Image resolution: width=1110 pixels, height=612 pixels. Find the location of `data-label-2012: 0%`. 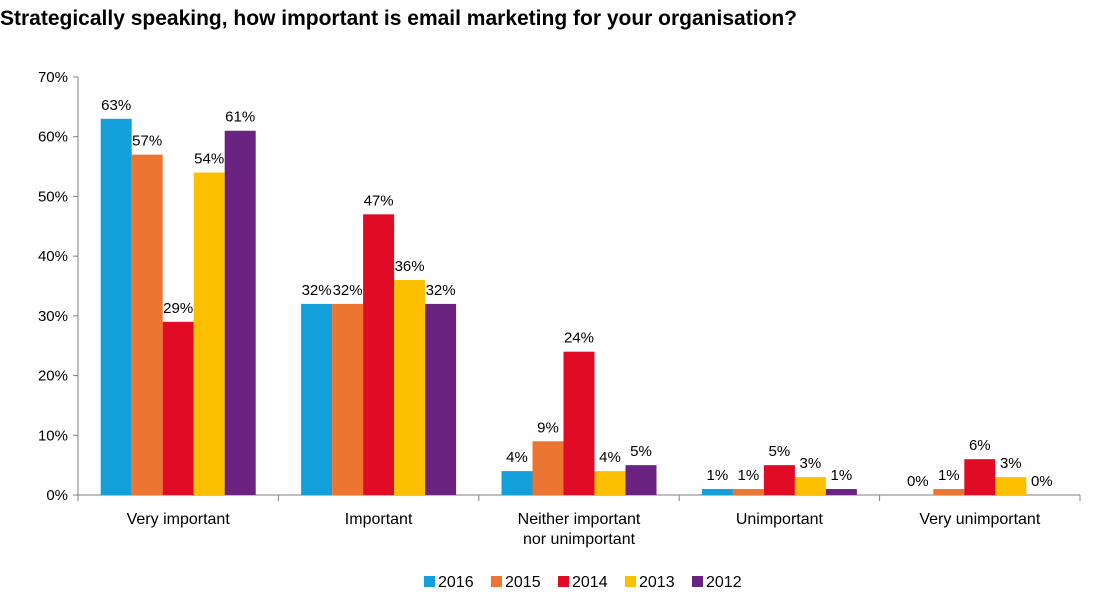

data-label-2012: 0% is located at coordinates (1042, 481).